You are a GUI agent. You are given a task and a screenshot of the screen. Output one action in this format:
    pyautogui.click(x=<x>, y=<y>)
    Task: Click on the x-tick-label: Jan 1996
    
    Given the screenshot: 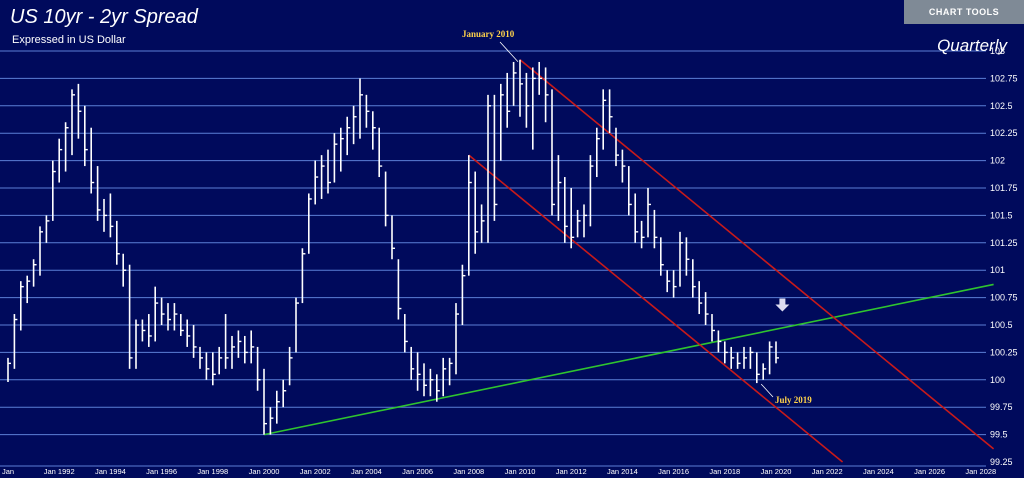 What is the action you would take?
    pyautogui.click(x=161, y=471)
    